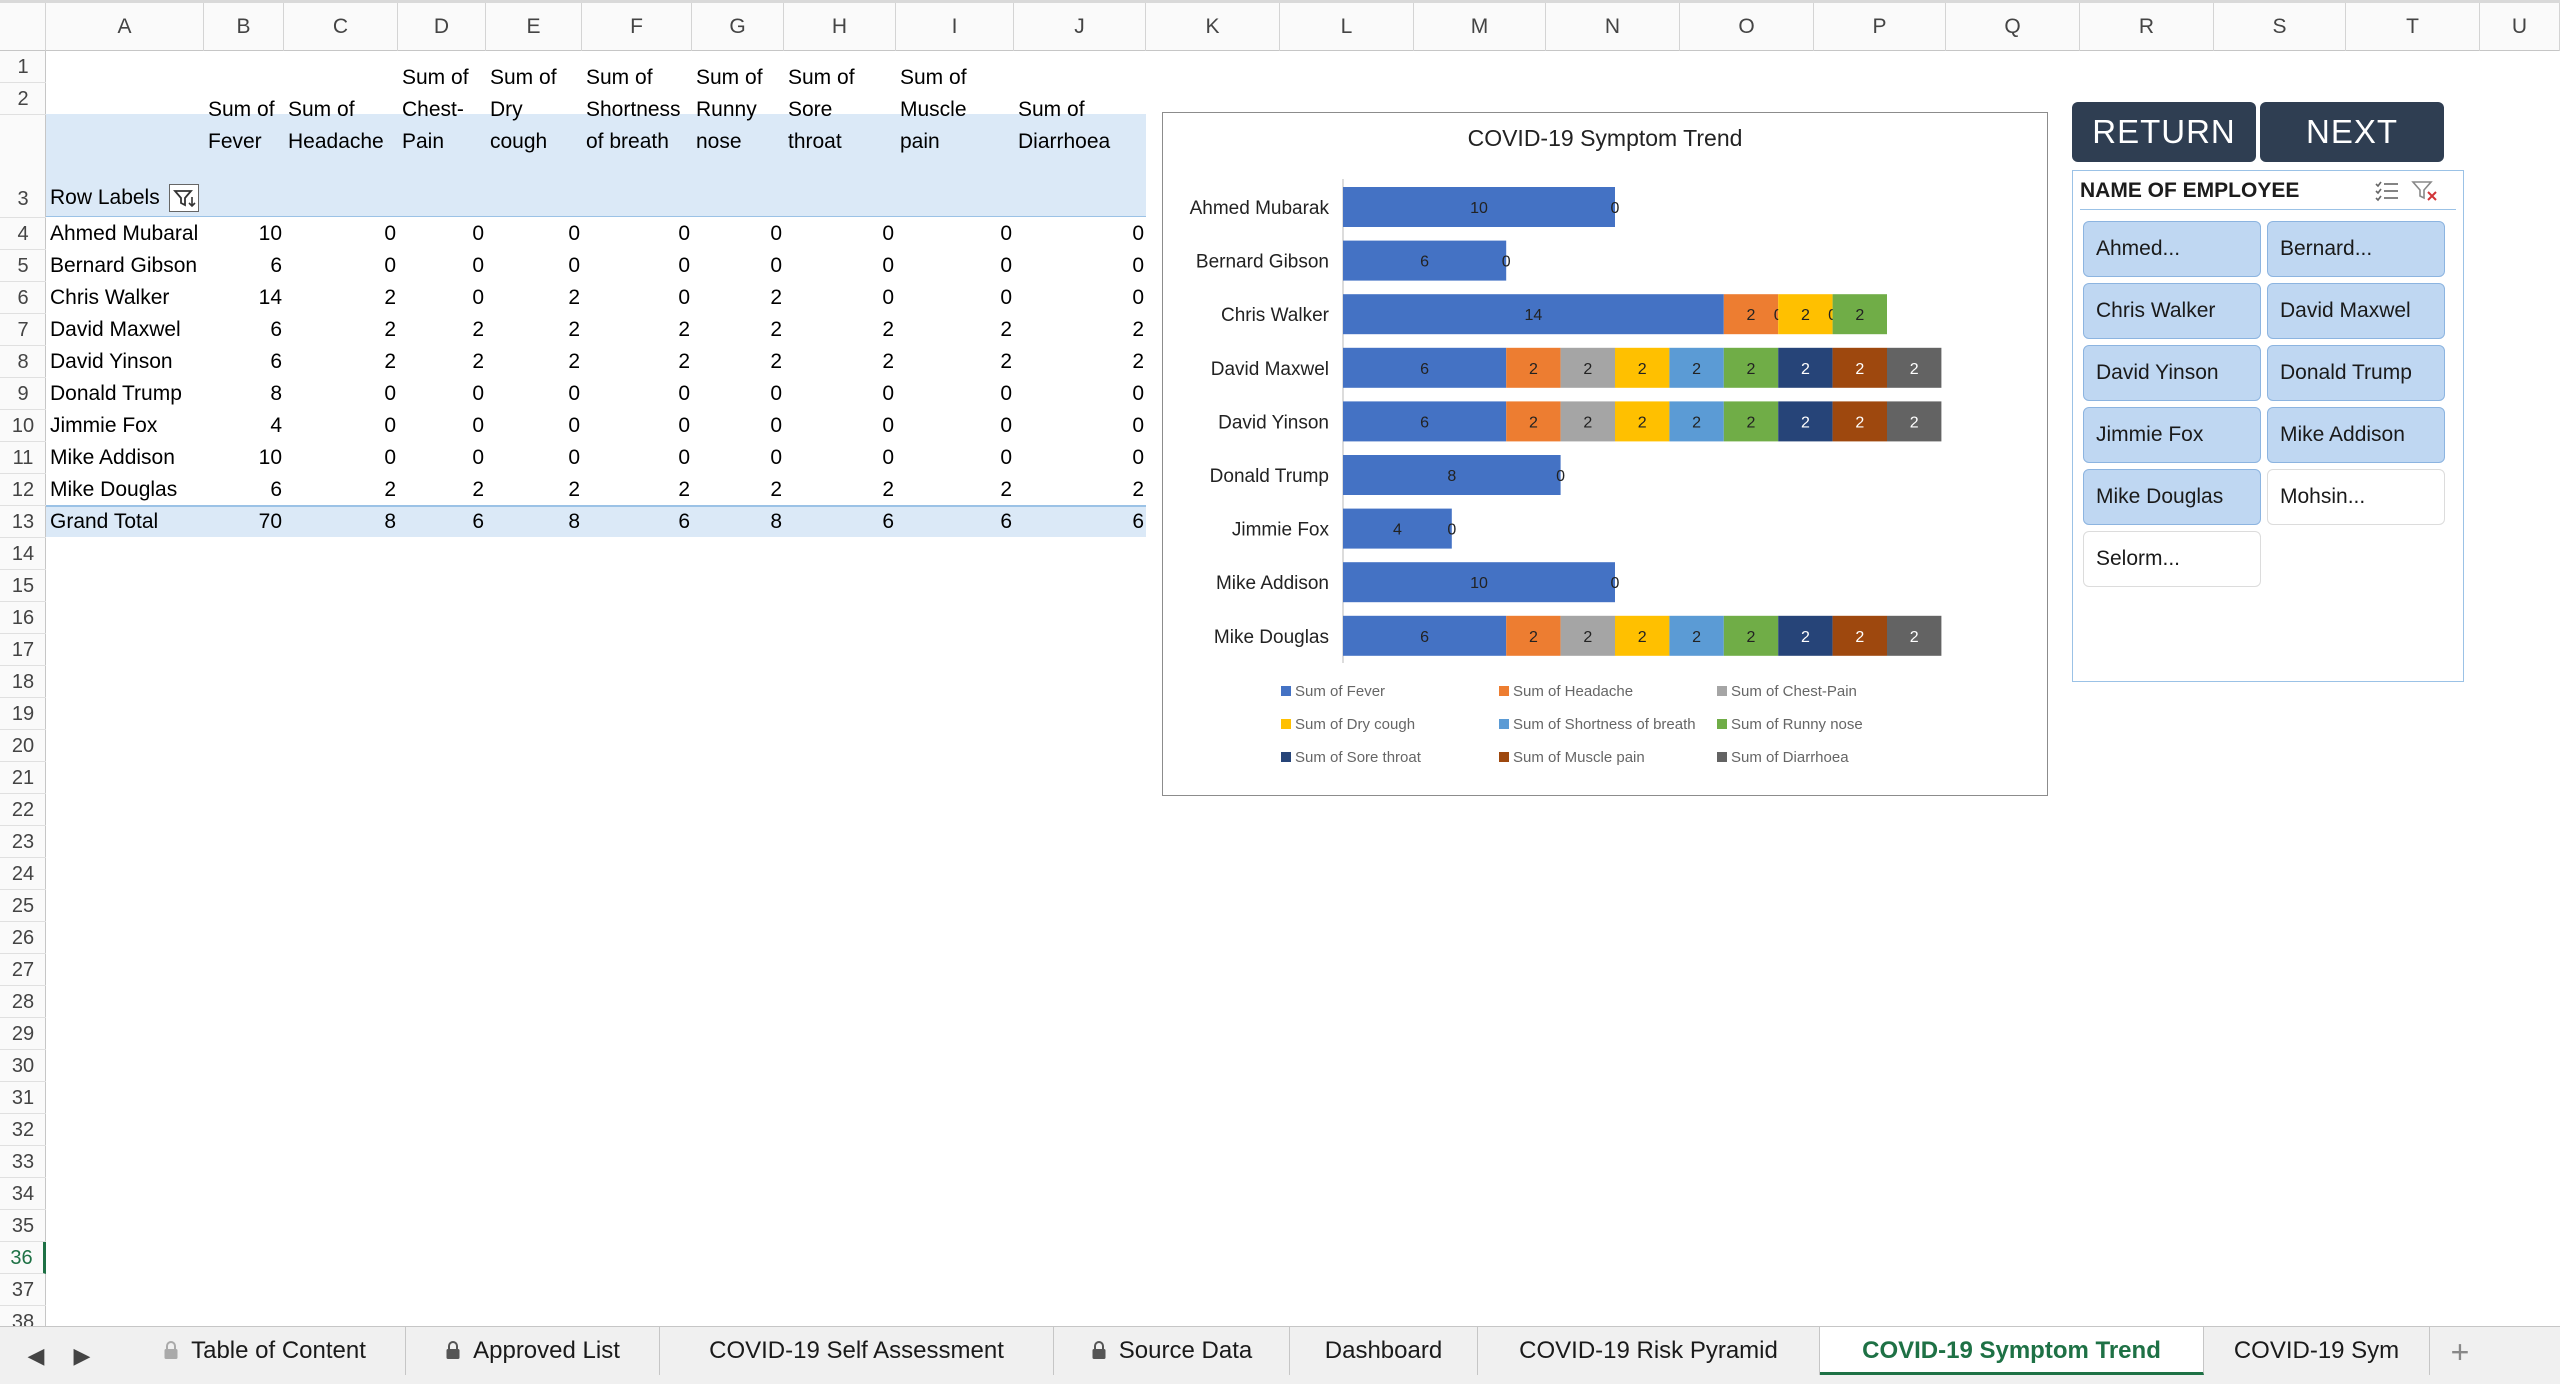 This screenshot has height=1384, width=2560. Describe the element at coordinates (637, 27) in the screenshot. I see `column-header-f: F` at that location.